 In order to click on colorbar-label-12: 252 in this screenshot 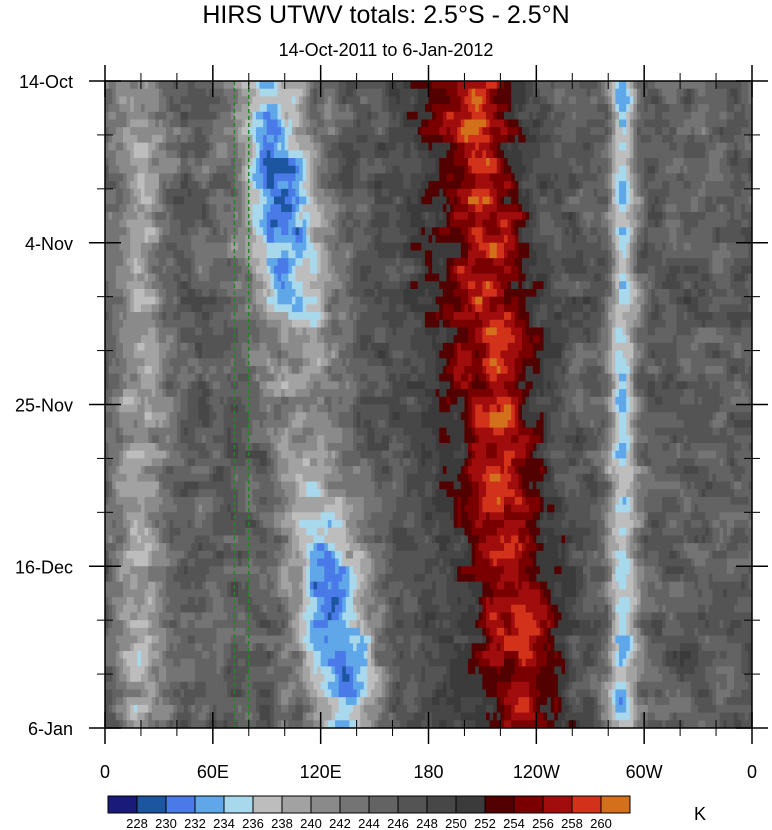, I will do `click(485, 823)`.